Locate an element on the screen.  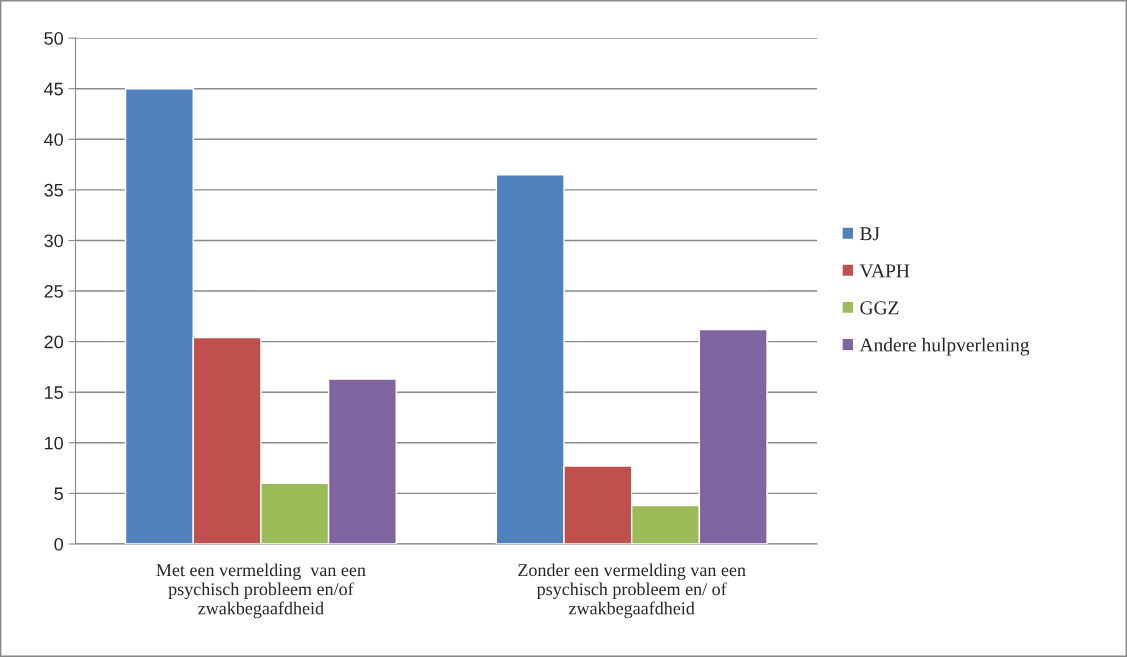
y-tick-label: 40 is located at coordinates (53, 139).